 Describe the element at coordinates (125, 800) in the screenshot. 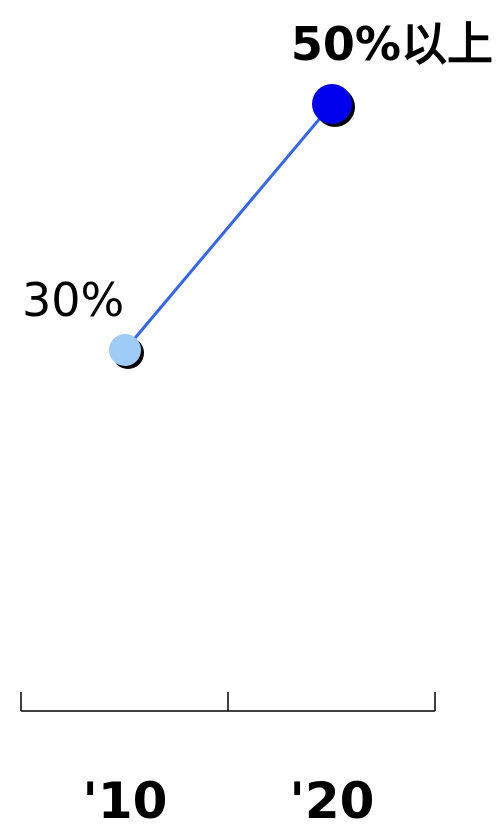

I see `x-tick-label: '10` at that location.